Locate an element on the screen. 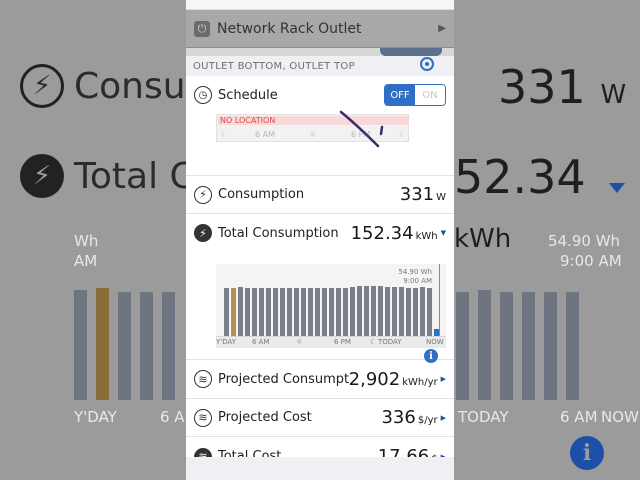 Image resolution: width=640 pixels, height=480 pixels. nav-title: Network Rack Outlet is located at coordinates (289, 28).